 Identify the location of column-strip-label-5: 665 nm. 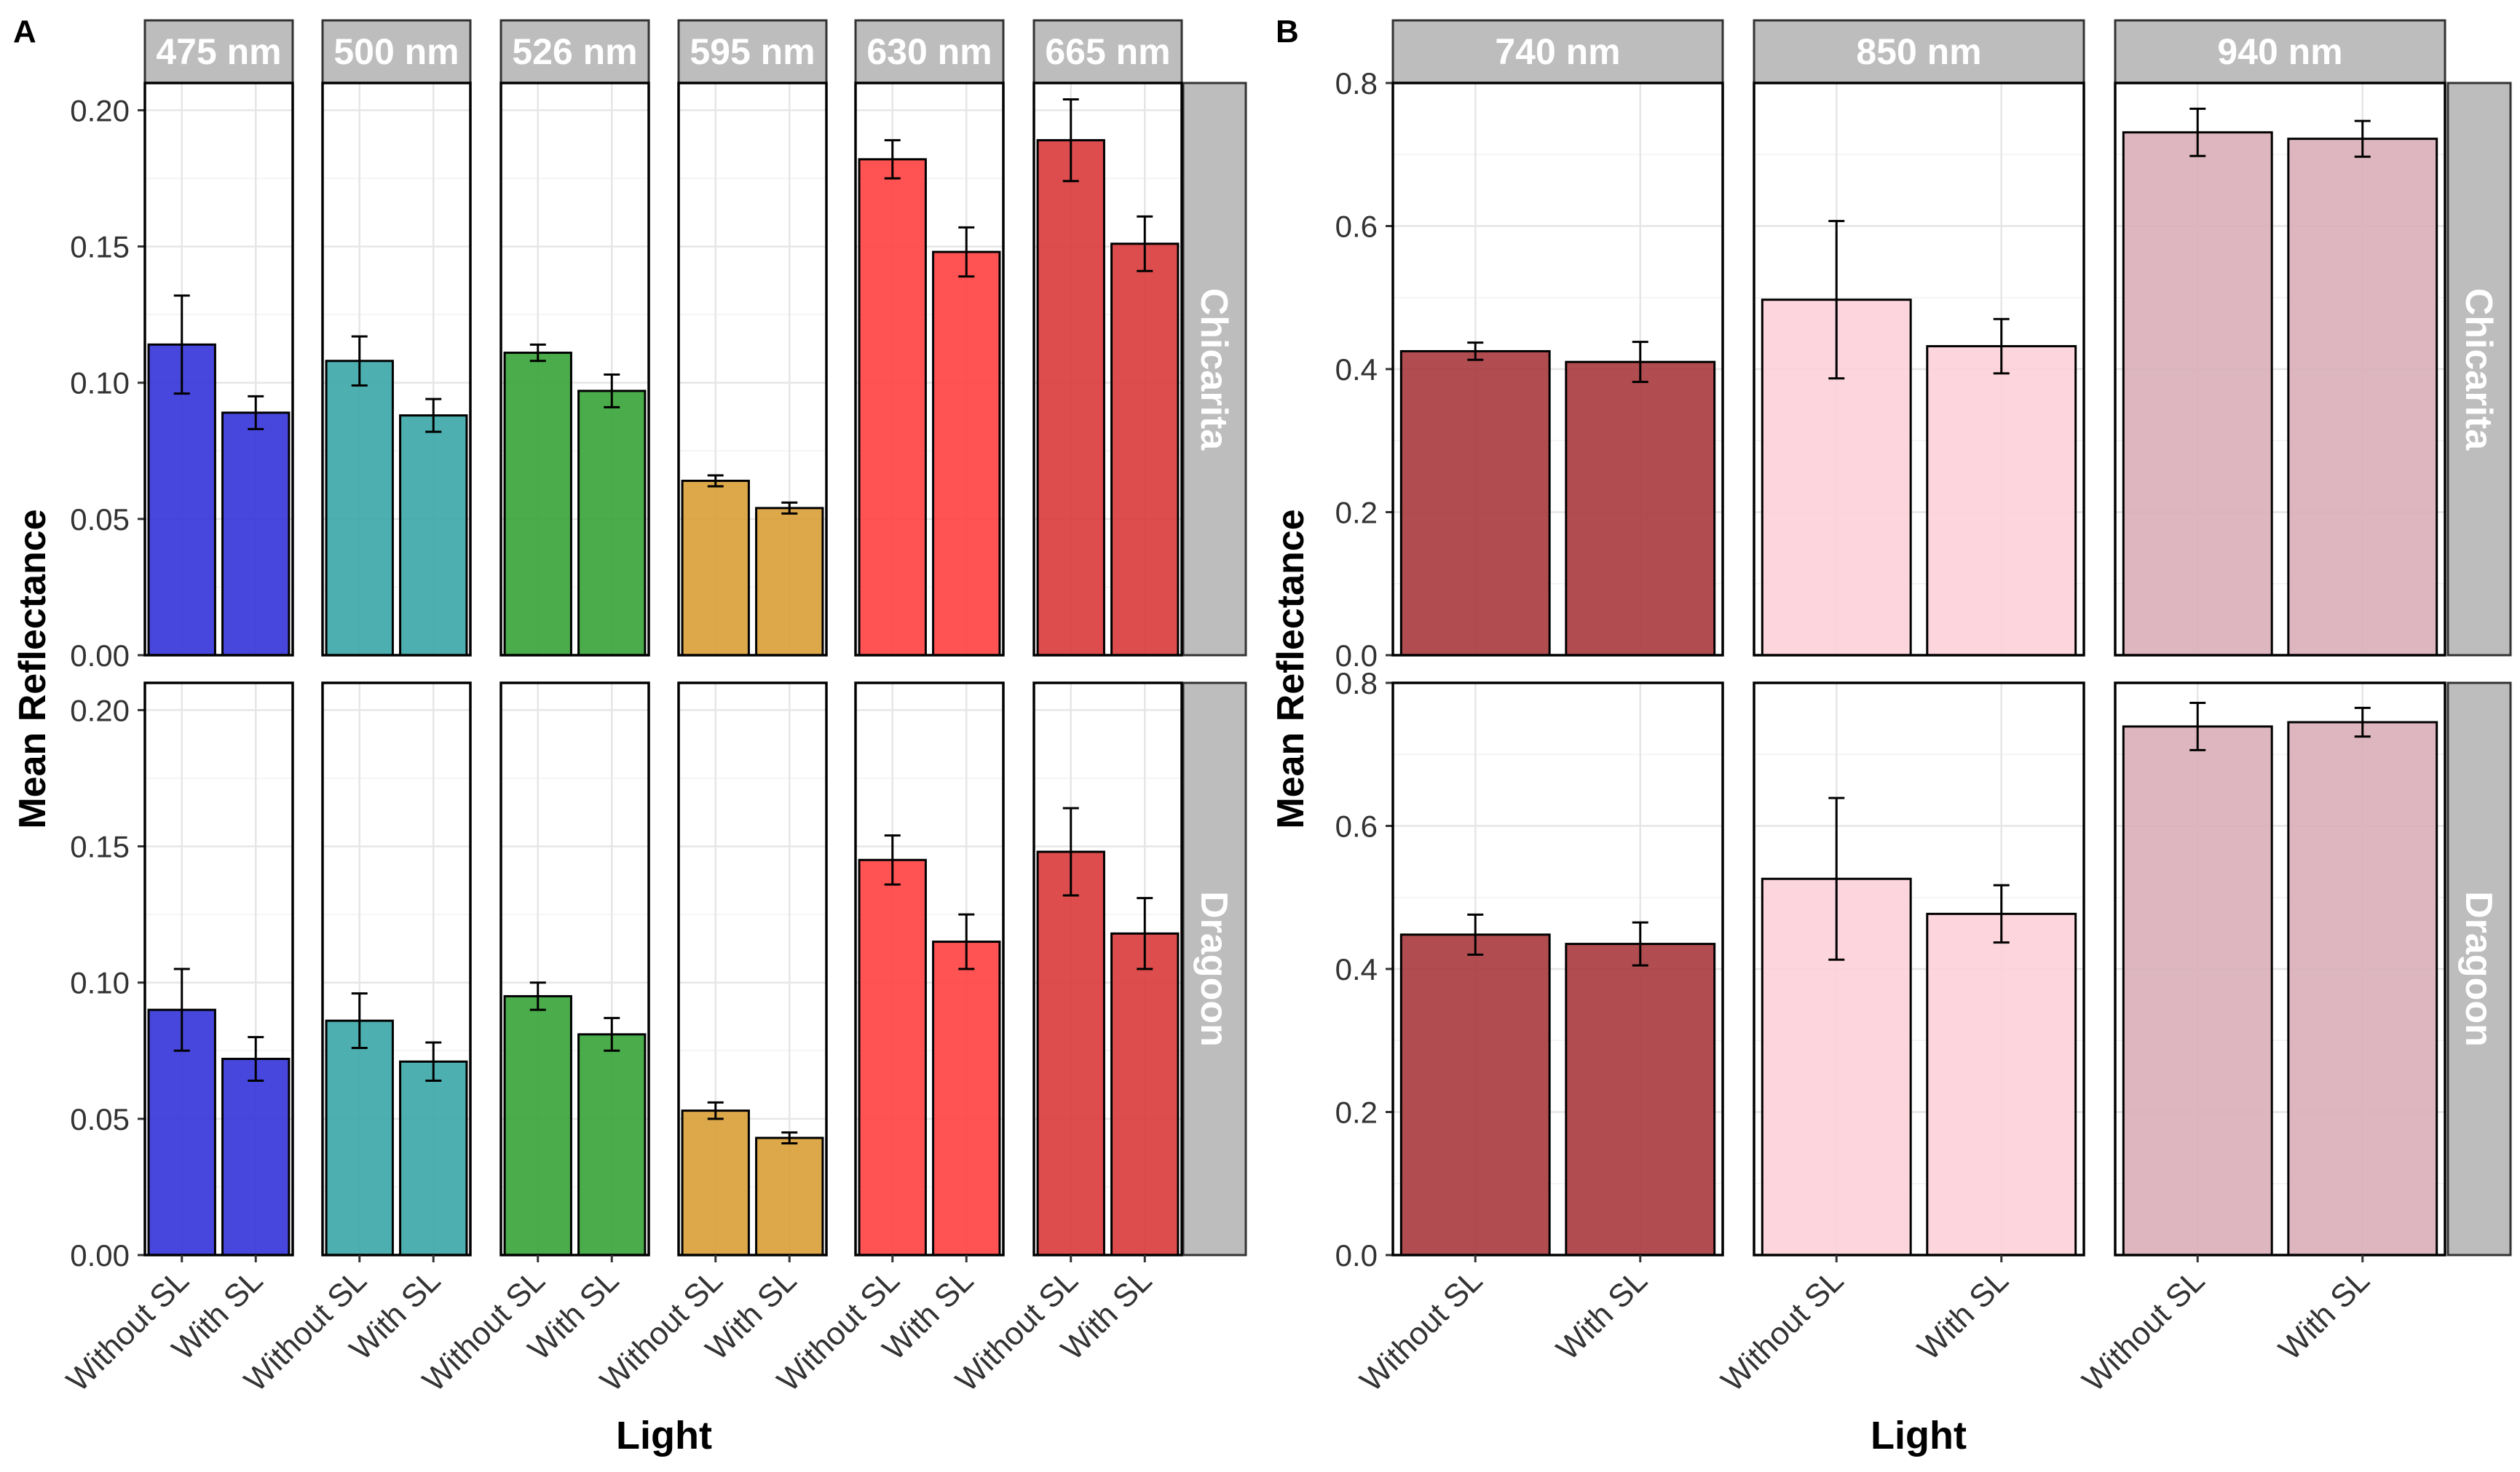
(1107, 51).